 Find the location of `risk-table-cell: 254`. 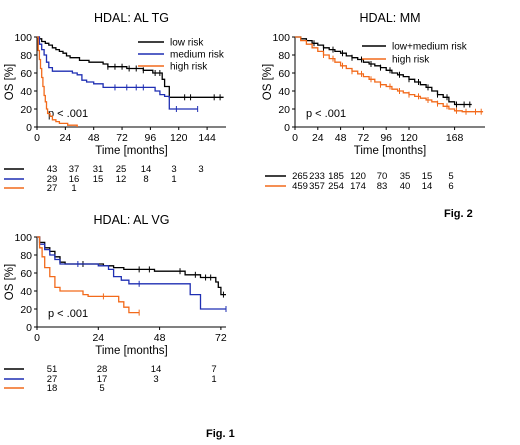

risk-table-cell: 254 is located at coordinates (336, 186).